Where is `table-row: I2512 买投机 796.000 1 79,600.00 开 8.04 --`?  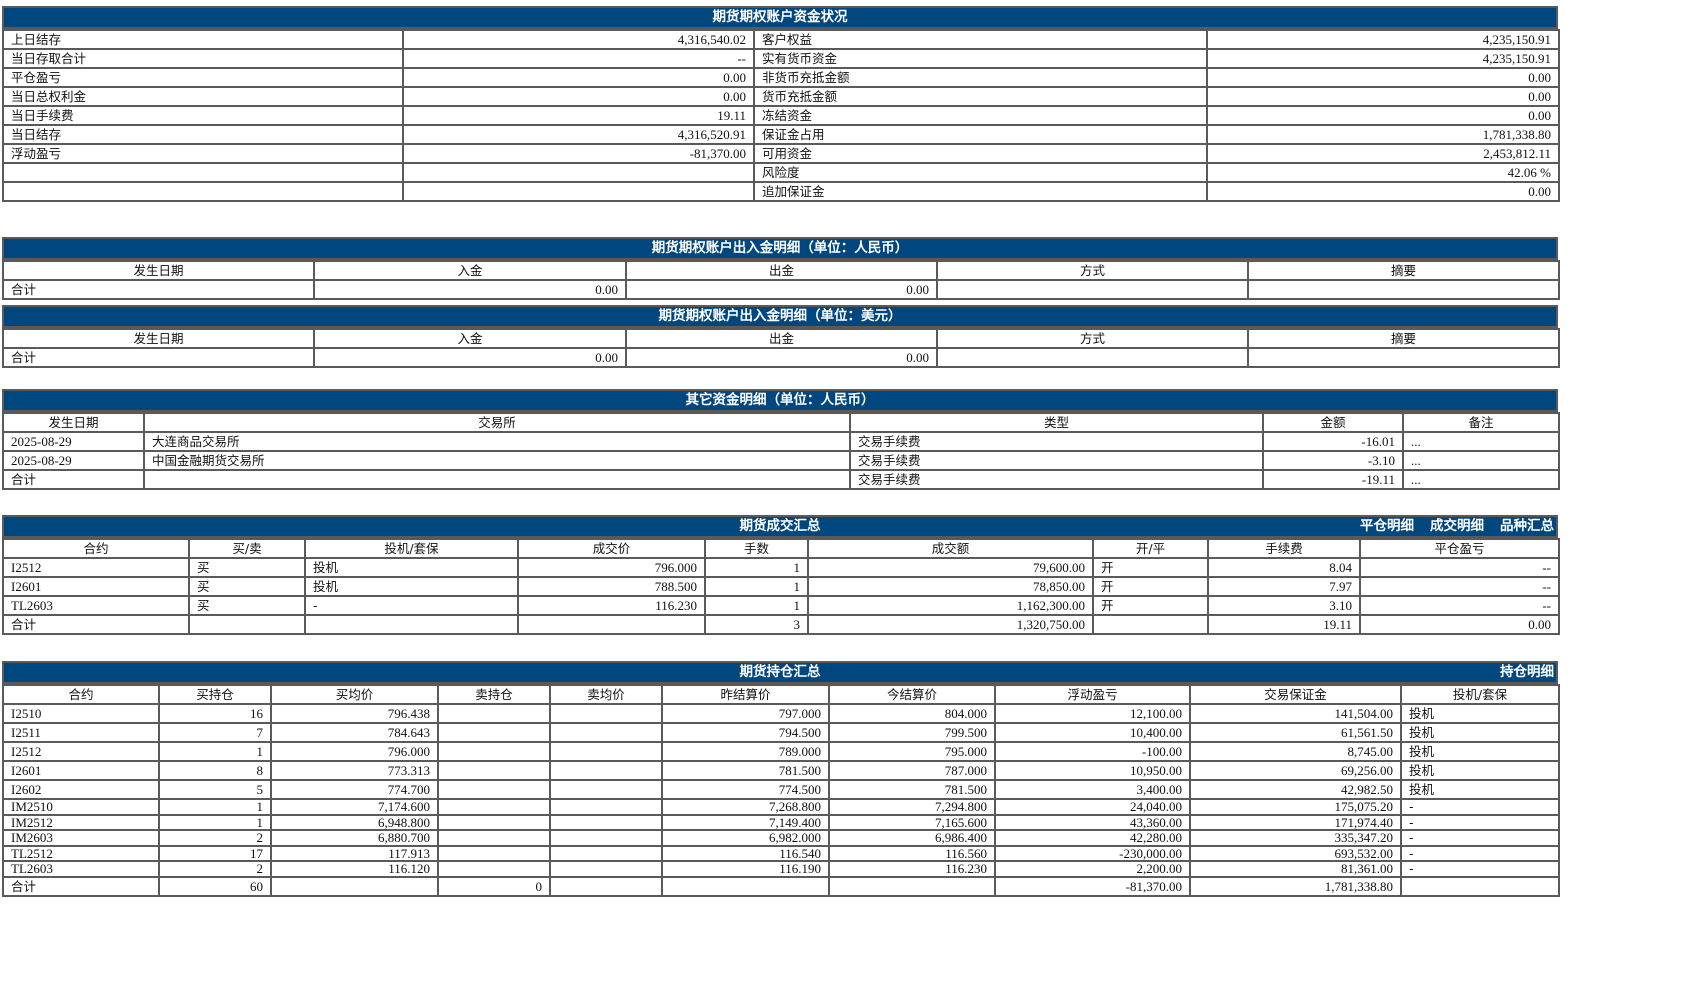
table-row: I2512 买投机 796.000 1 79,600.00 开 8.04 -- is located at coordinates (781, 567).